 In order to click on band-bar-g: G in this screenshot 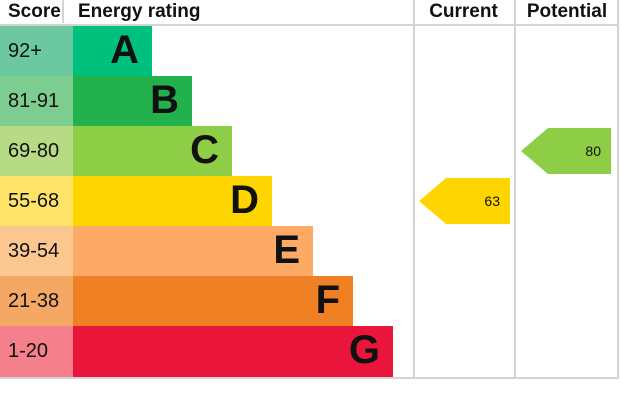, I will do `click(233, 351)`.